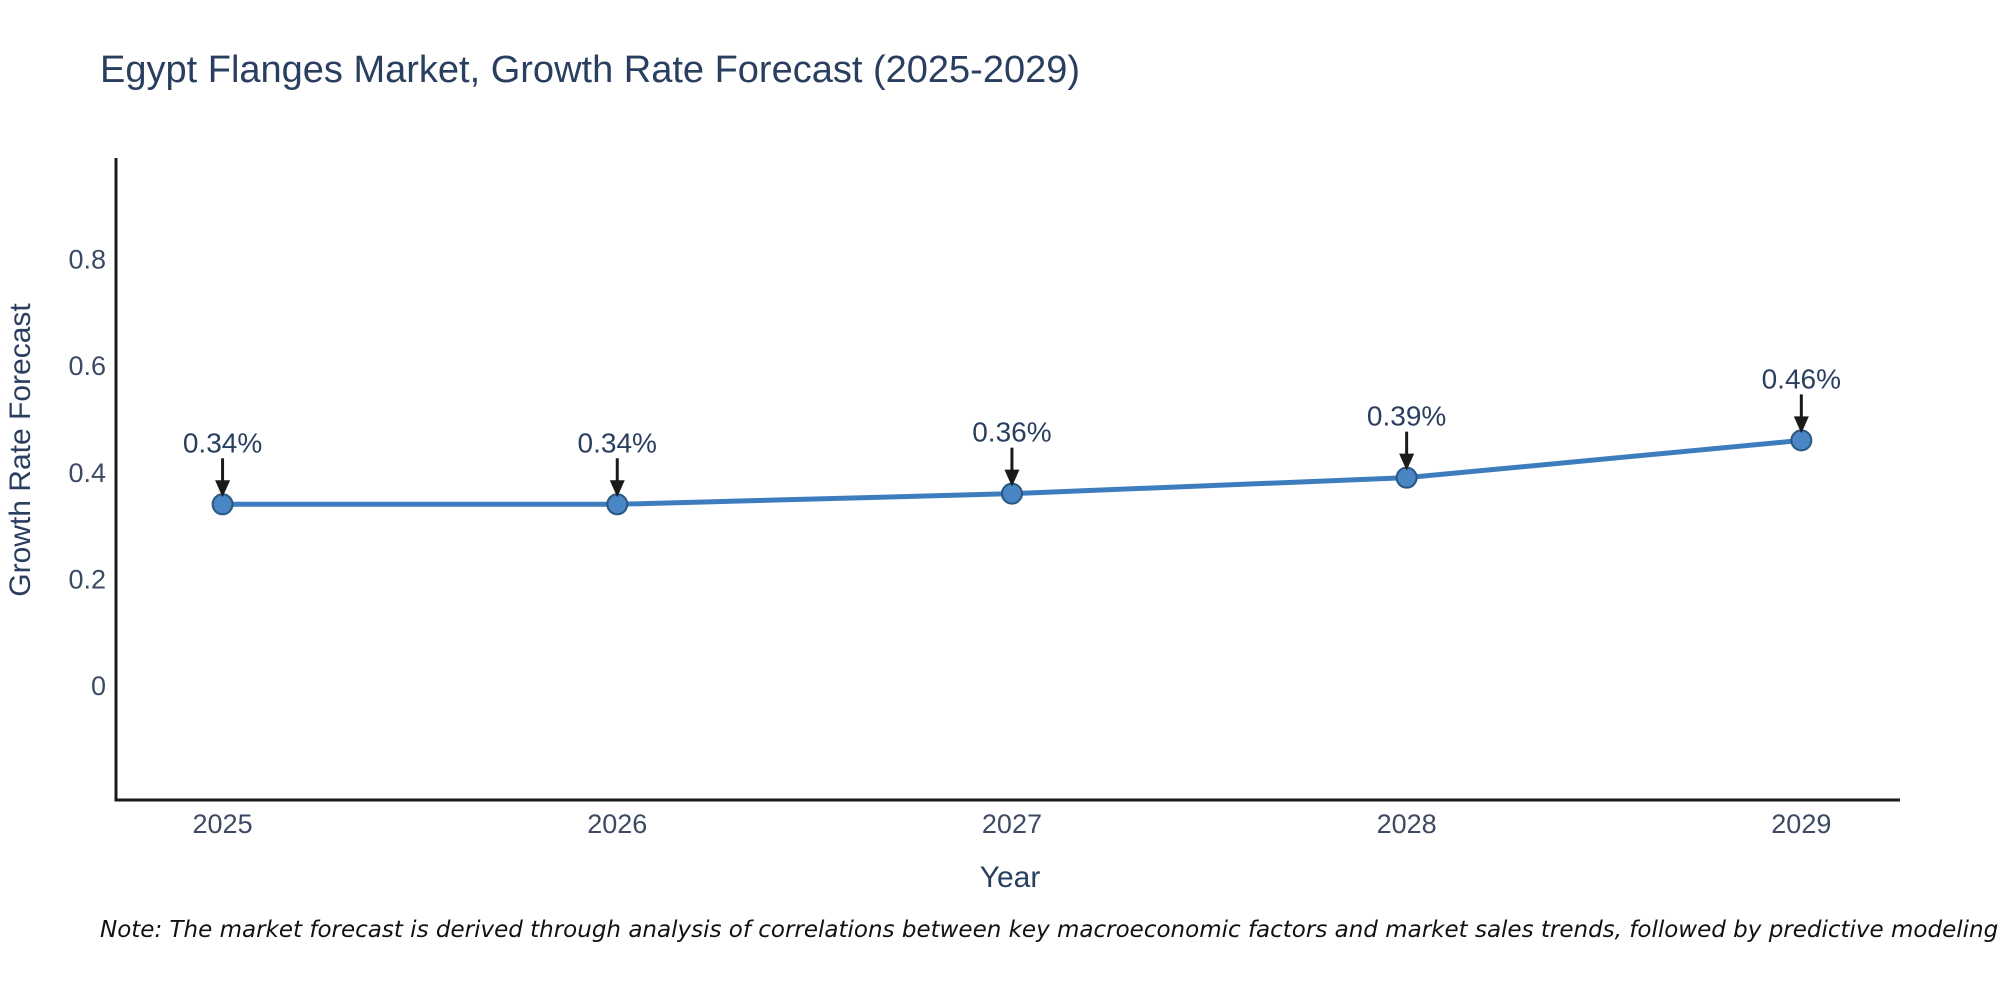 The height and width of the screenshot is (1000, 2000). I want to click on data-point-label: 0.36%, so click(1011, 432).